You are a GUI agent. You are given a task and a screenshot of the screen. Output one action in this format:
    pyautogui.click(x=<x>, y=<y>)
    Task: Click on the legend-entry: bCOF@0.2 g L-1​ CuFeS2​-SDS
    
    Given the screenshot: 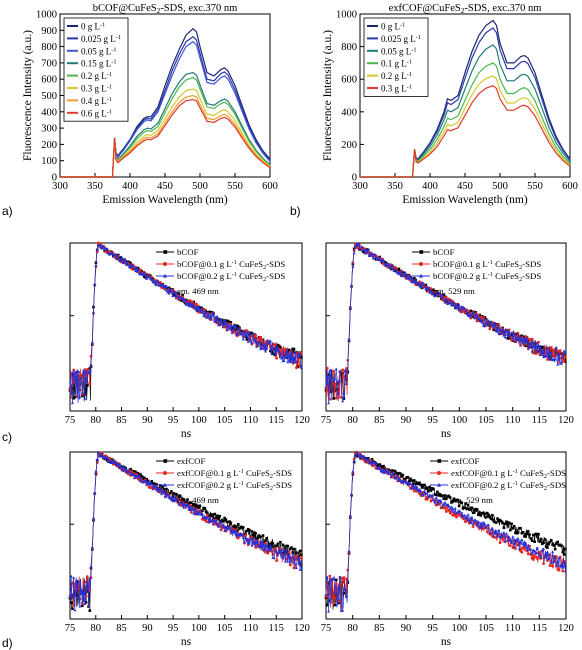 What is the action you would take?
    pyautogui.click(x=231, y=277)
    